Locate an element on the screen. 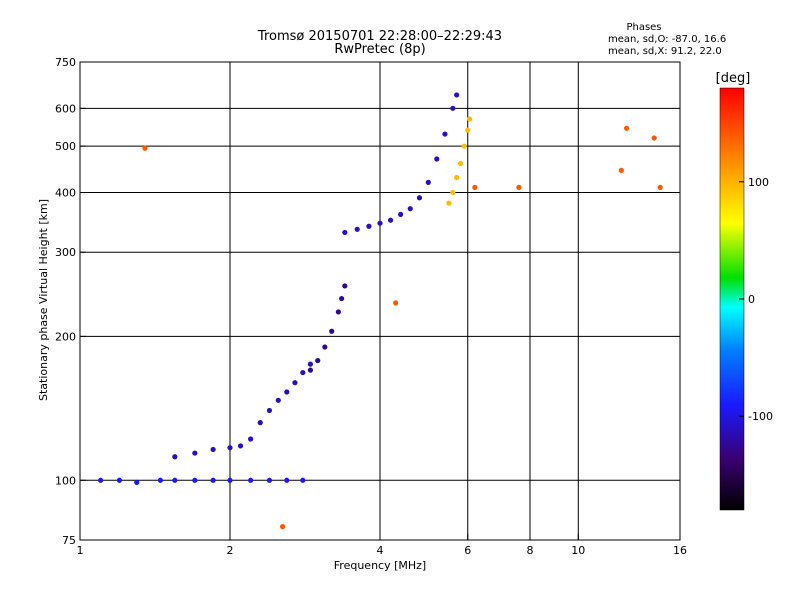 Image resolution: width=800 pixels, height=600 pixels. x-tick-label: 8 is located at coordinates (530, 550).